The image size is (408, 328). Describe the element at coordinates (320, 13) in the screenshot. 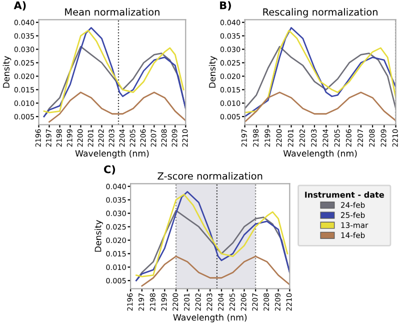

I see `chart-title: Rescaling normalization` at that location.